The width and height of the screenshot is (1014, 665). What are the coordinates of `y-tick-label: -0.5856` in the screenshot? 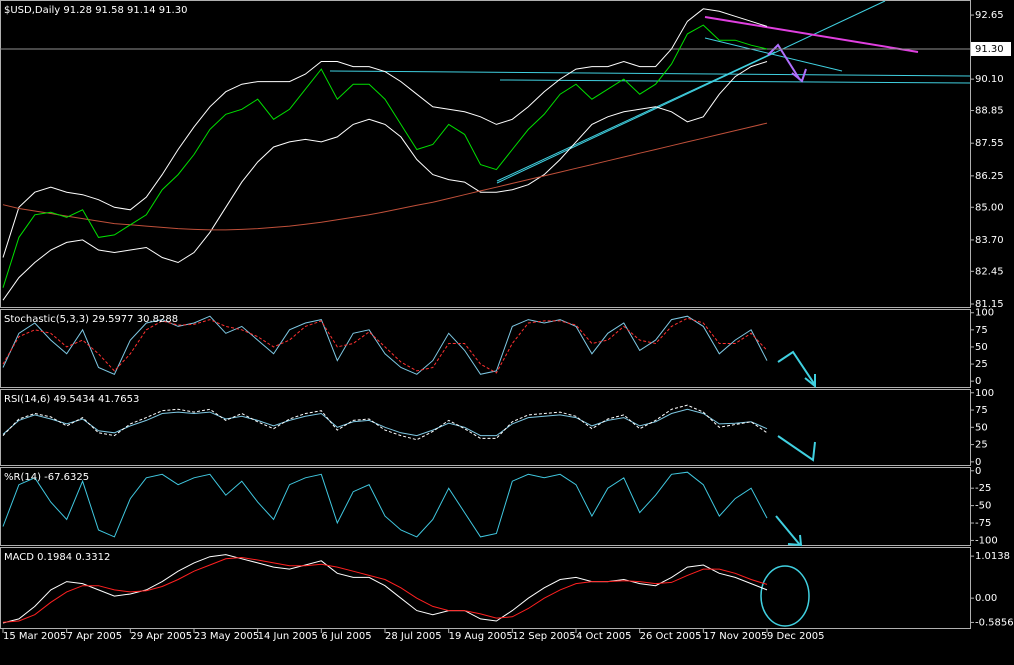 It's located at (994, 622).